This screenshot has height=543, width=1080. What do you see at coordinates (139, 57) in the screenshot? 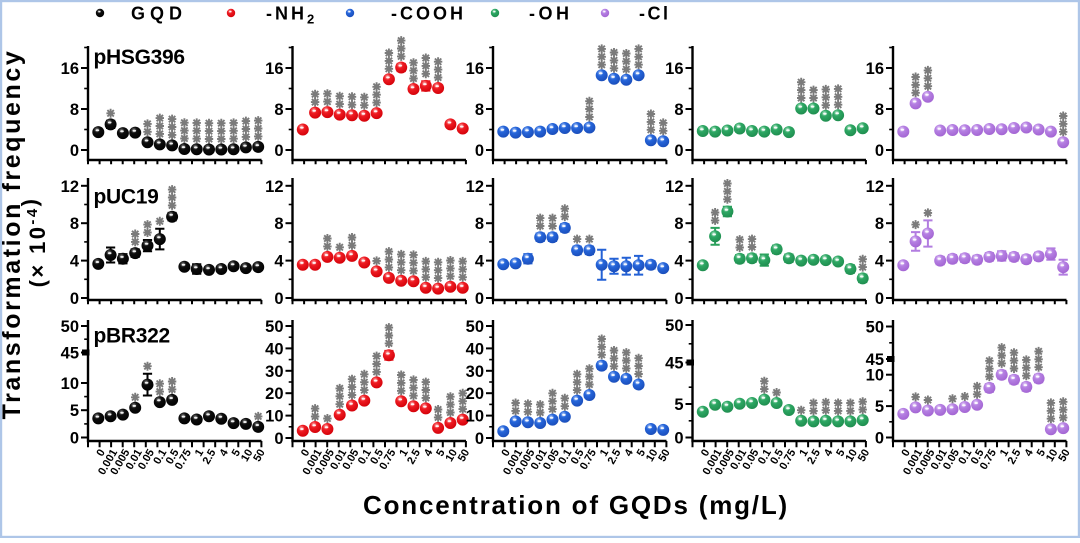
I see `svg-text: pHSG396` at bounding box center [139, 57].